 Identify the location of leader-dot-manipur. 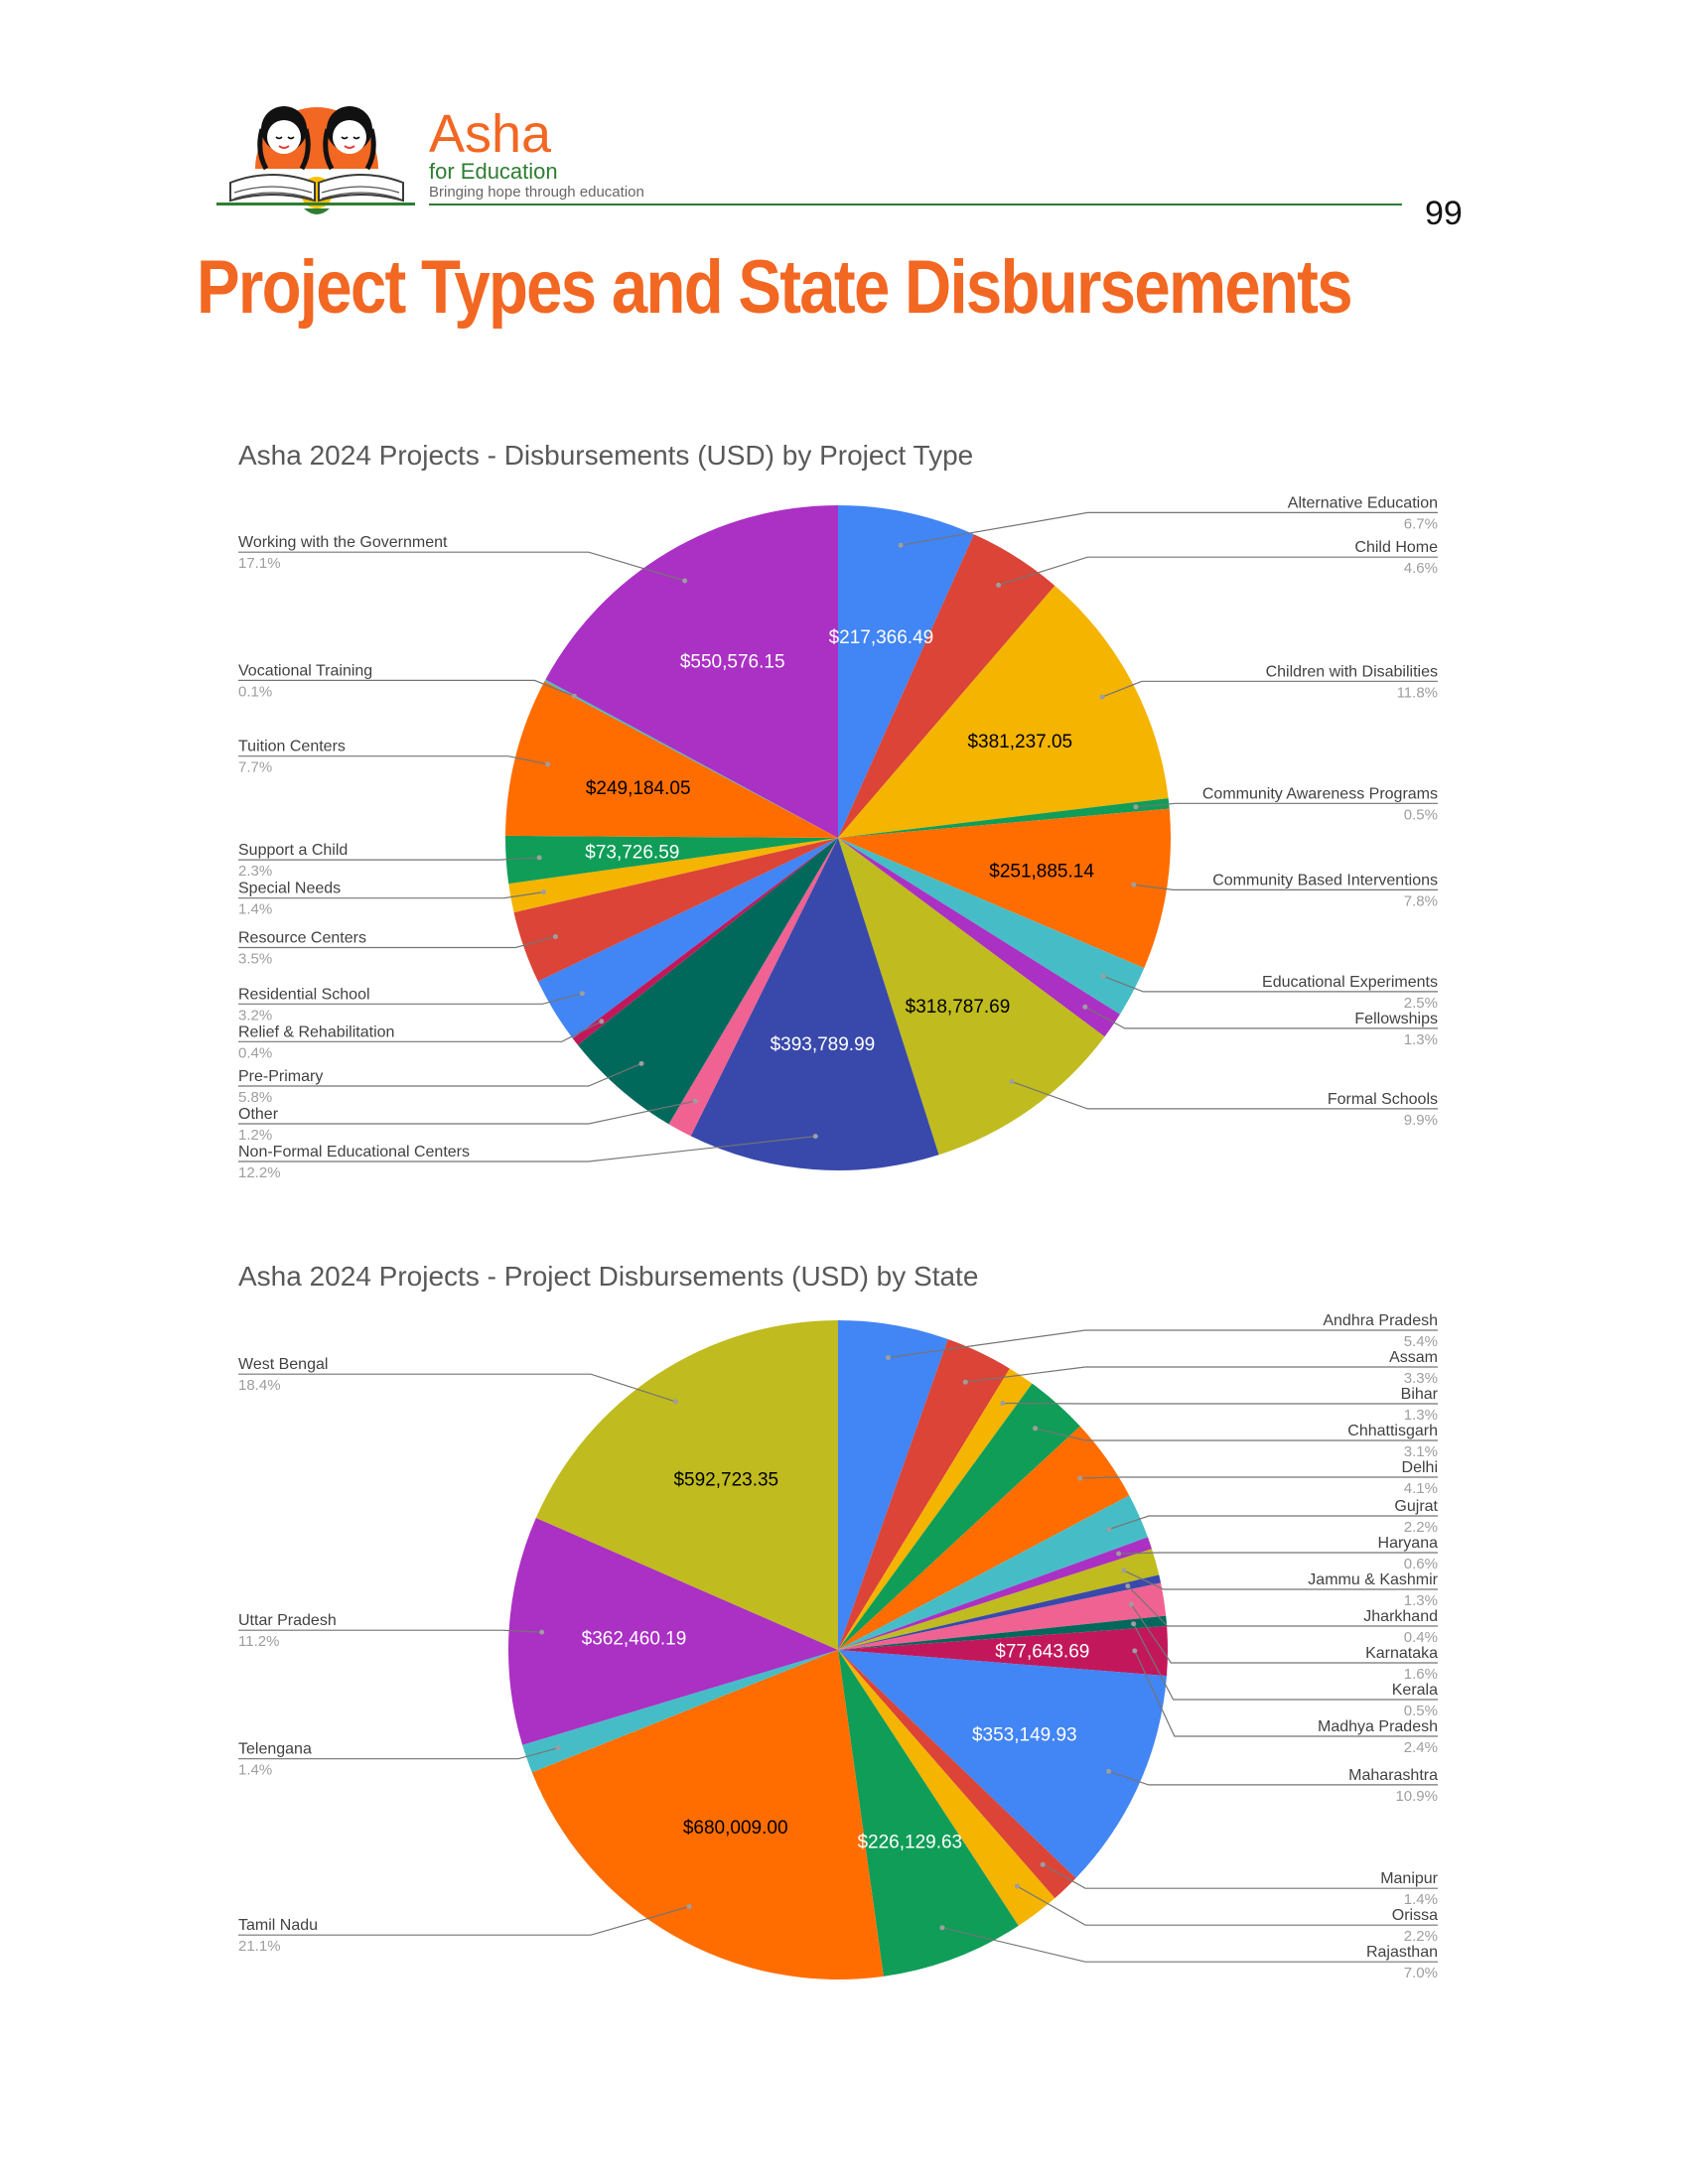
(1043, 1864).